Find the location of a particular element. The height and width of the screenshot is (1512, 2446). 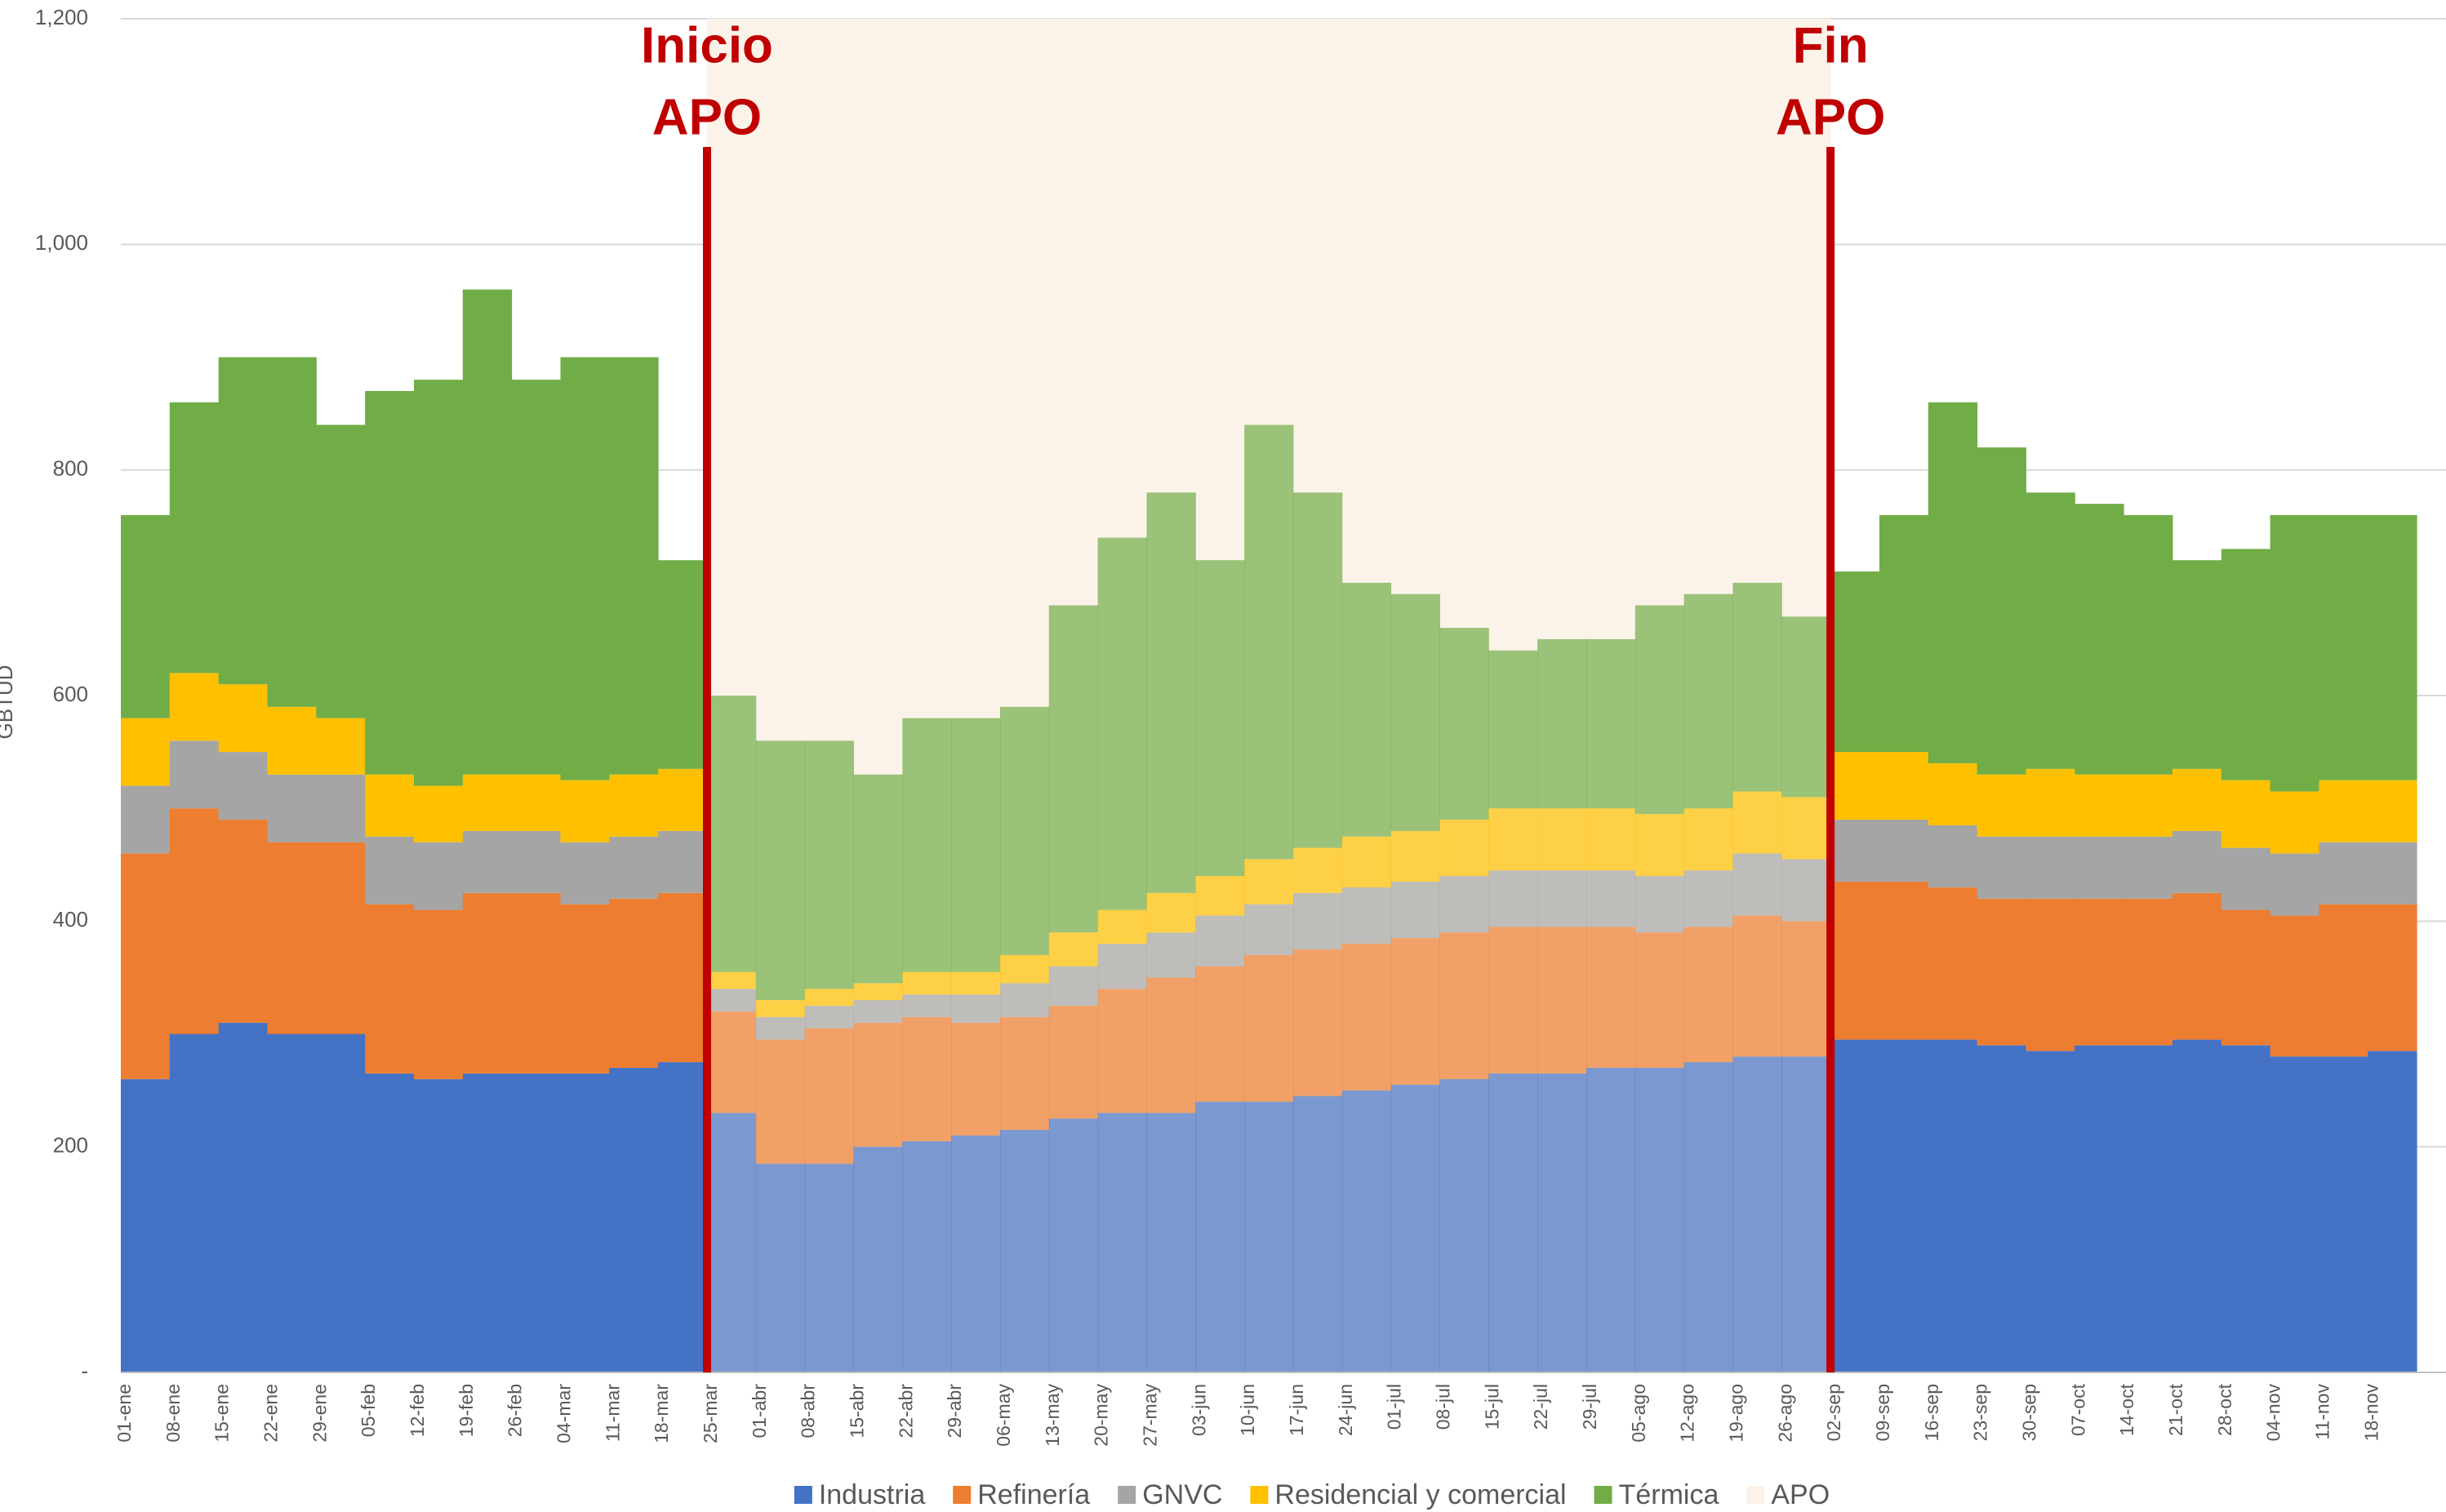

x-tick-label: 29-ene is located at coordinates (319, 1414).